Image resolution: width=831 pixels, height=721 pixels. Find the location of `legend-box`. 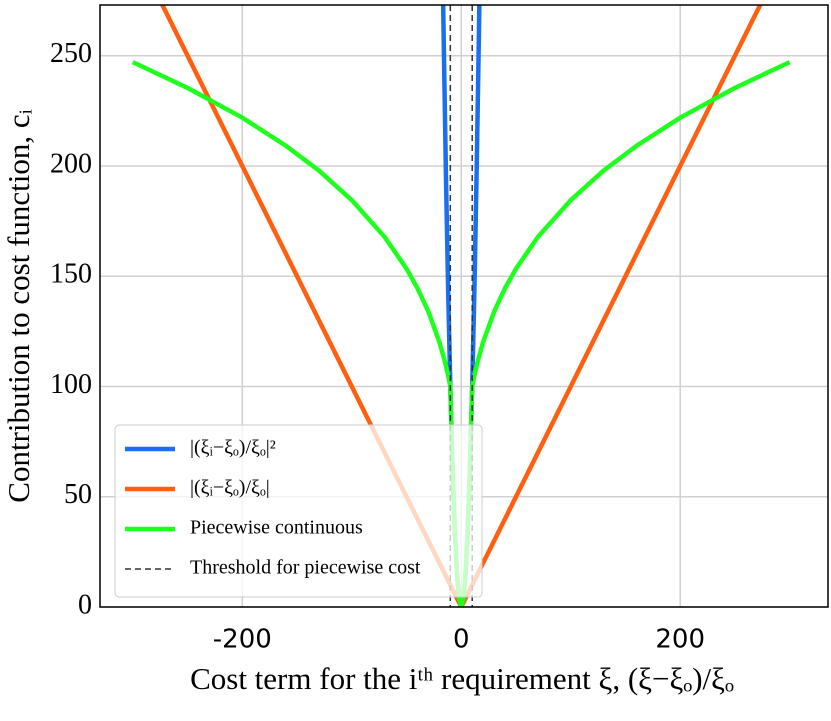

legend-box is located at coordinates (298, 511).